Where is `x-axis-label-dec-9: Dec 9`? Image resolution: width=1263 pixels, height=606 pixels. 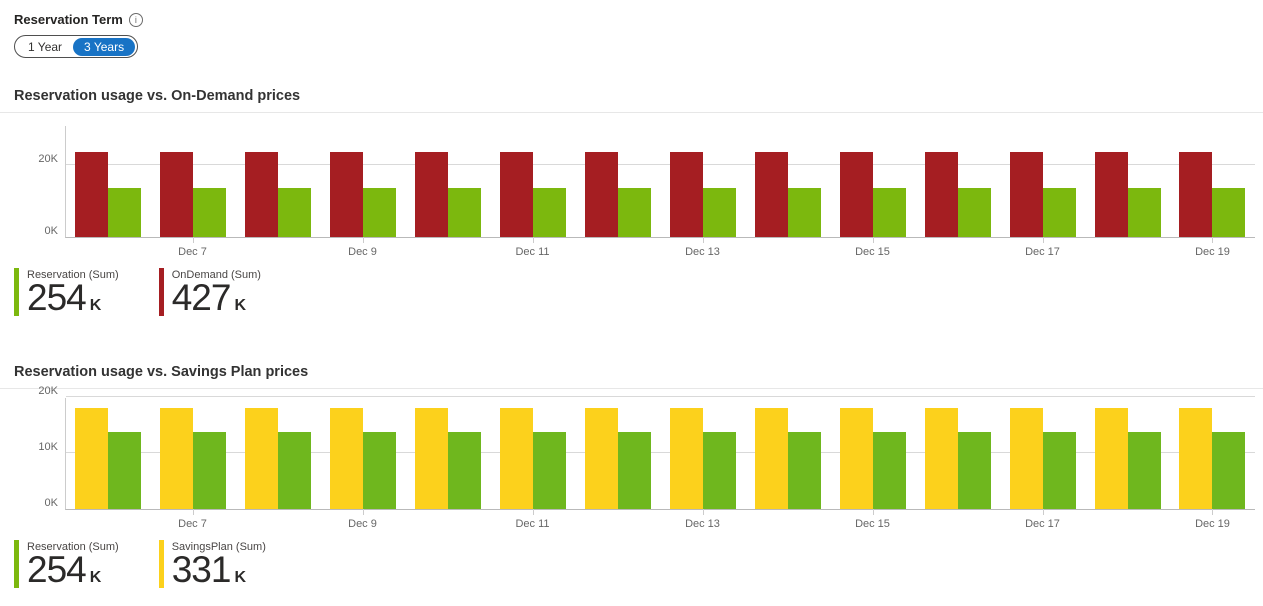
x-axis-label-dec-9: Dec 9 is located at coordinates (362, 524).